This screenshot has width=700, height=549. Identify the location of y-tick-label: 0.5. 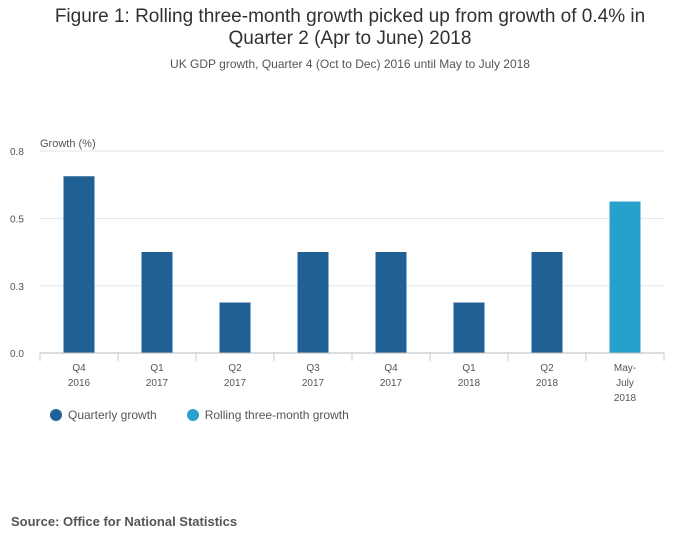
(17, 219).